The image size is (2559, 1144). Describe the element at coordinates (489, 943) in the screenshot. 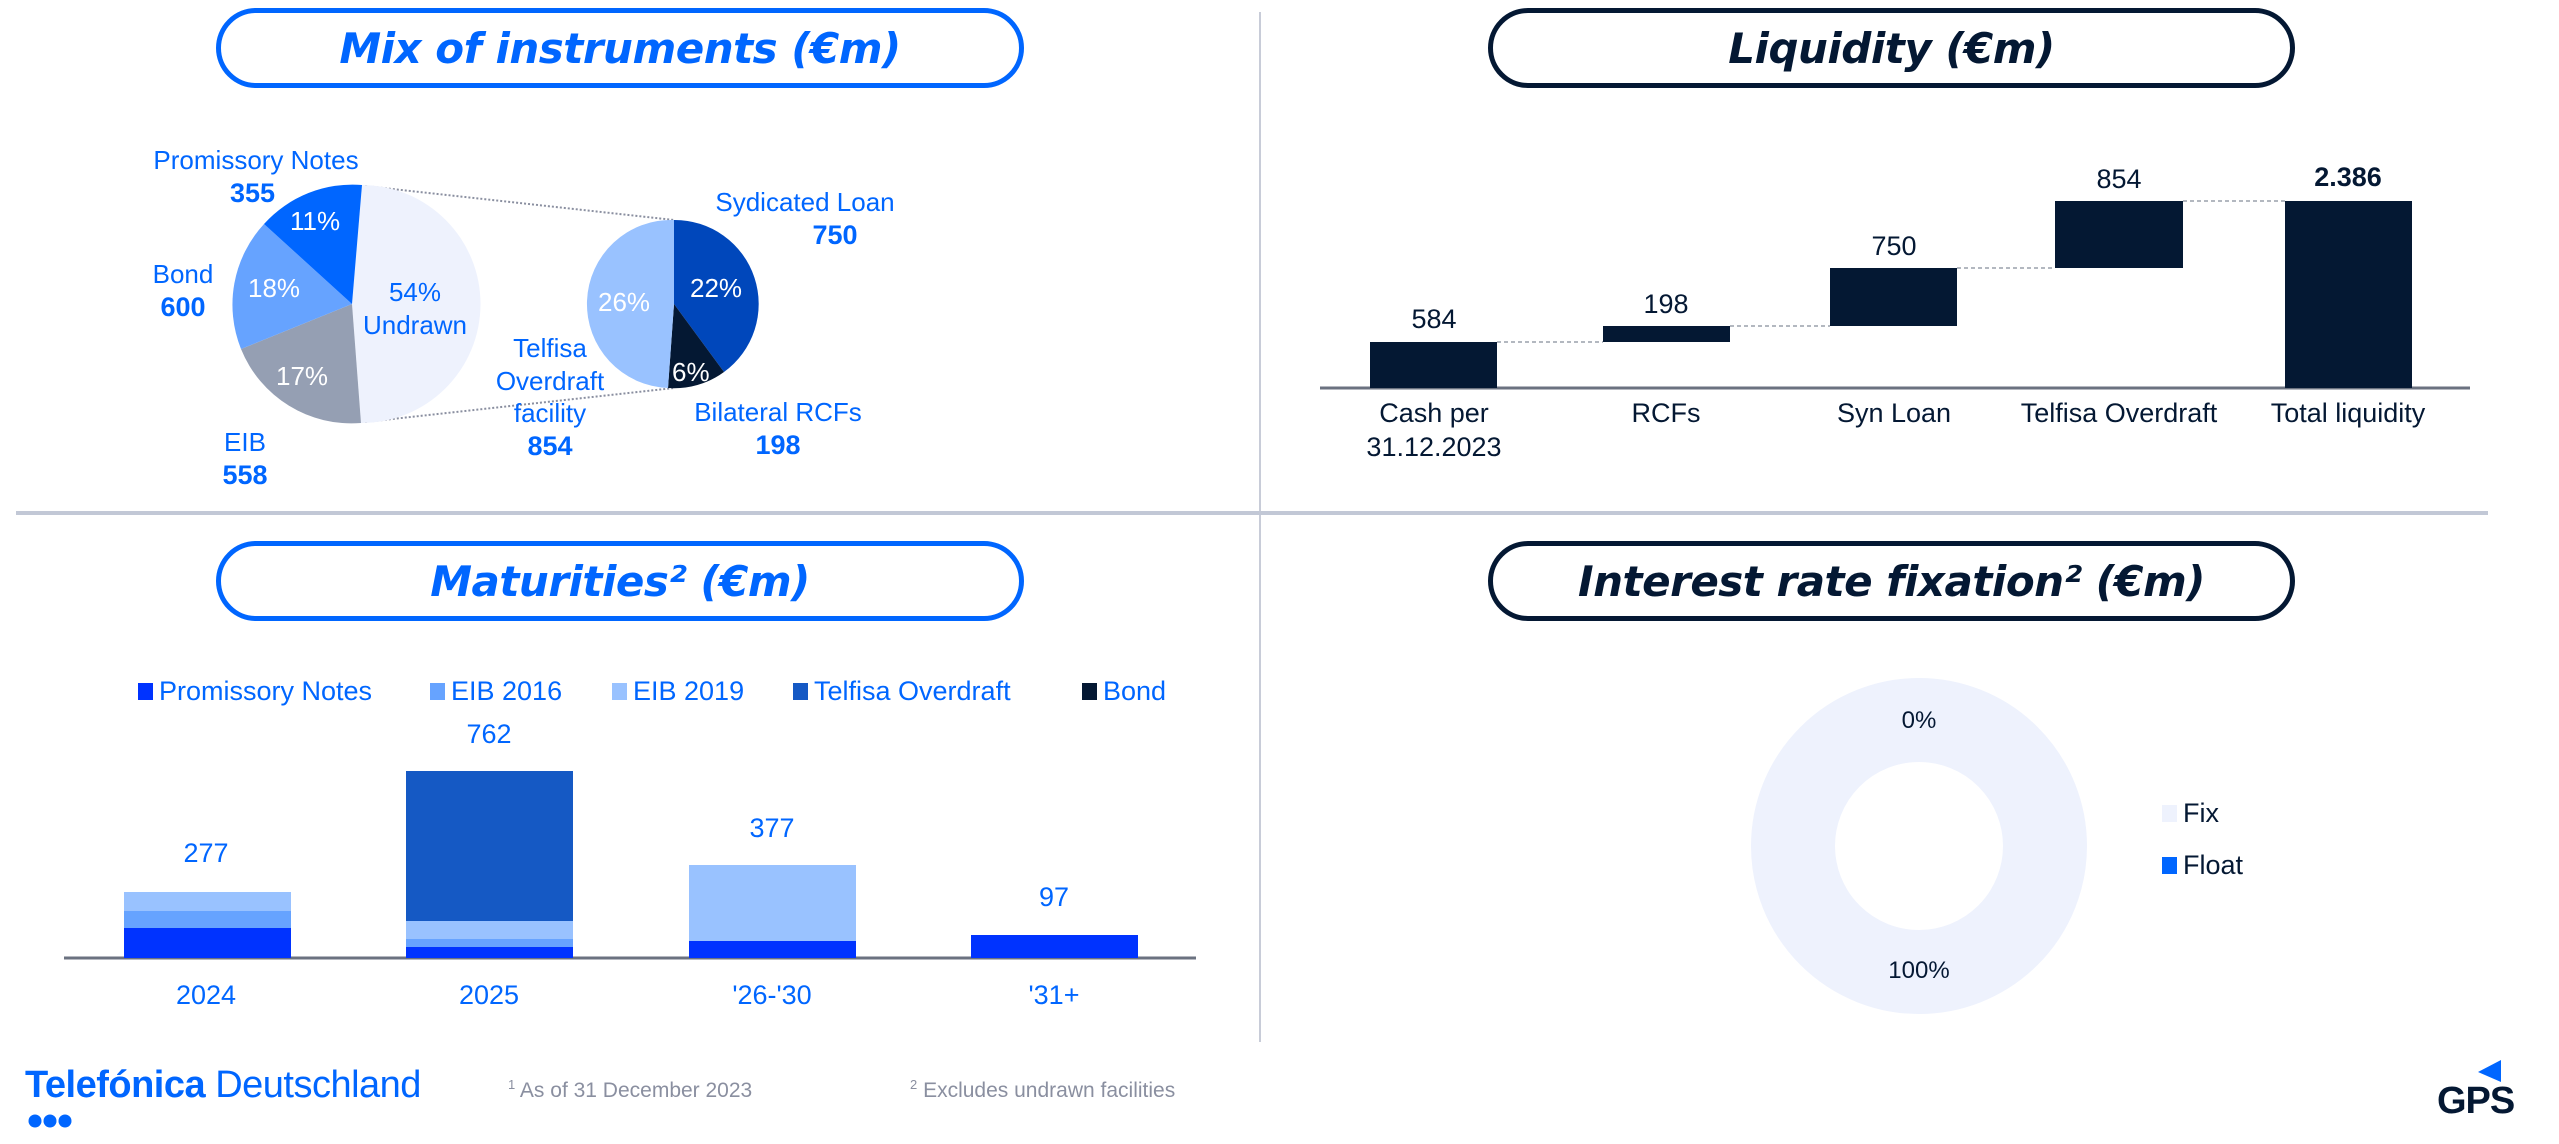

I see `bar-2025-eib2016` at that location.